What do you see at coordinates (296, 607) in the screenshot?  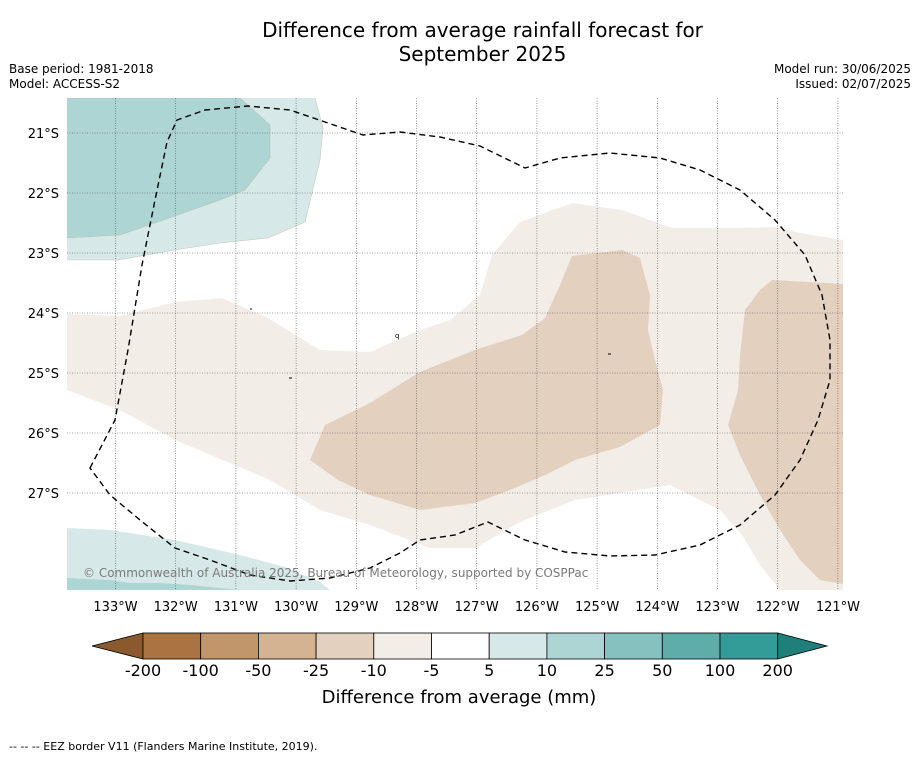 I see `lon-label: 130°W` at bounding box center [296, 607].